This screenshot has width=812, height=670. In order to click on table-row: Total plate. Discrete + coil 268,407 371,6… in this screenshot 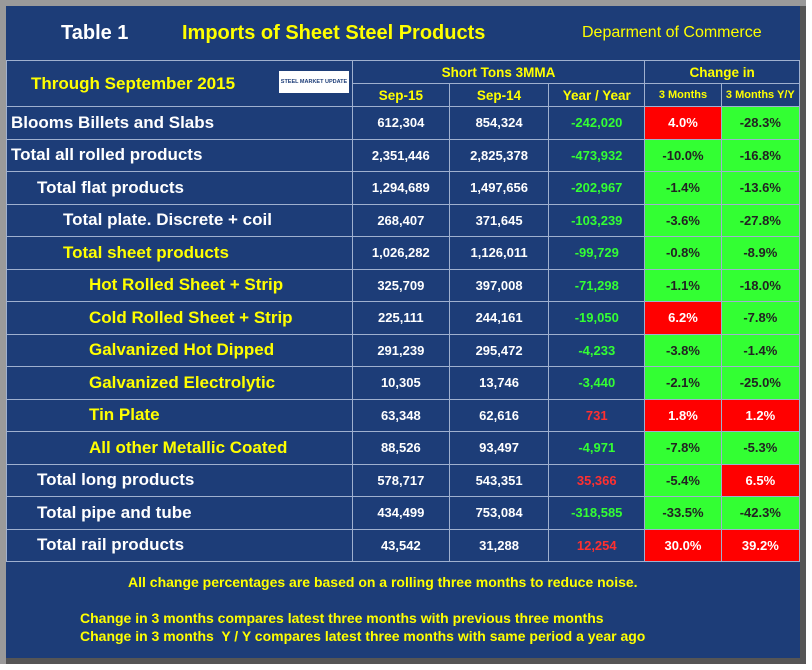, I will do `click(403, 220)`.